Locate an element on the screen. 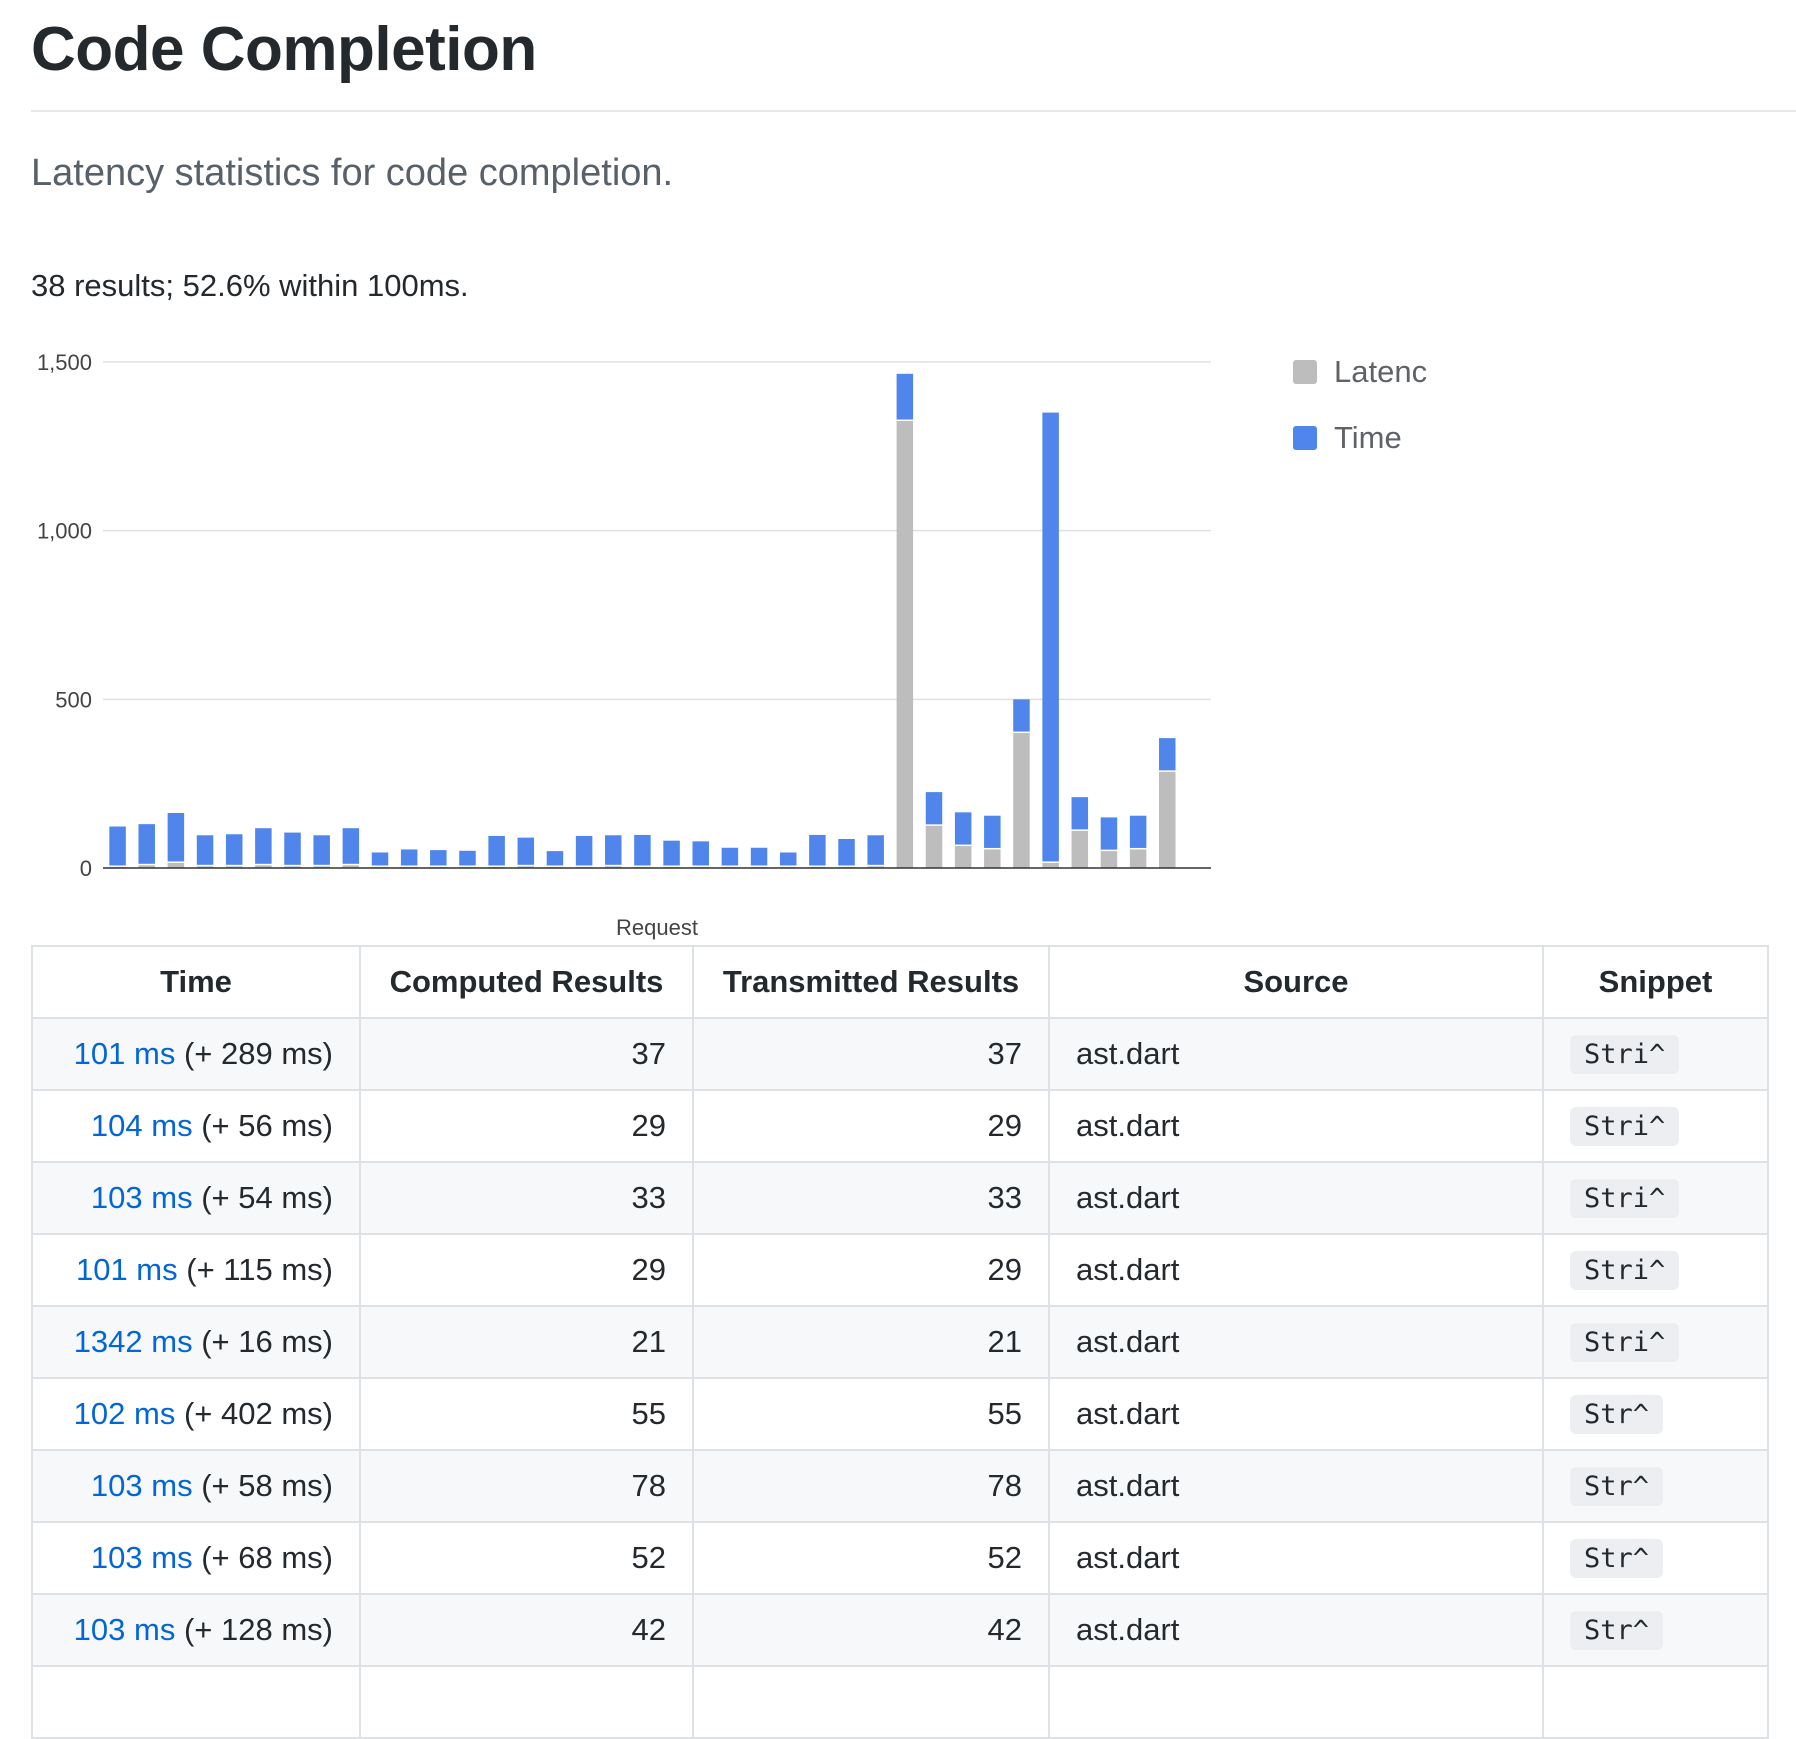  time-link: 104 ms is located at coordinates (141, 1125).